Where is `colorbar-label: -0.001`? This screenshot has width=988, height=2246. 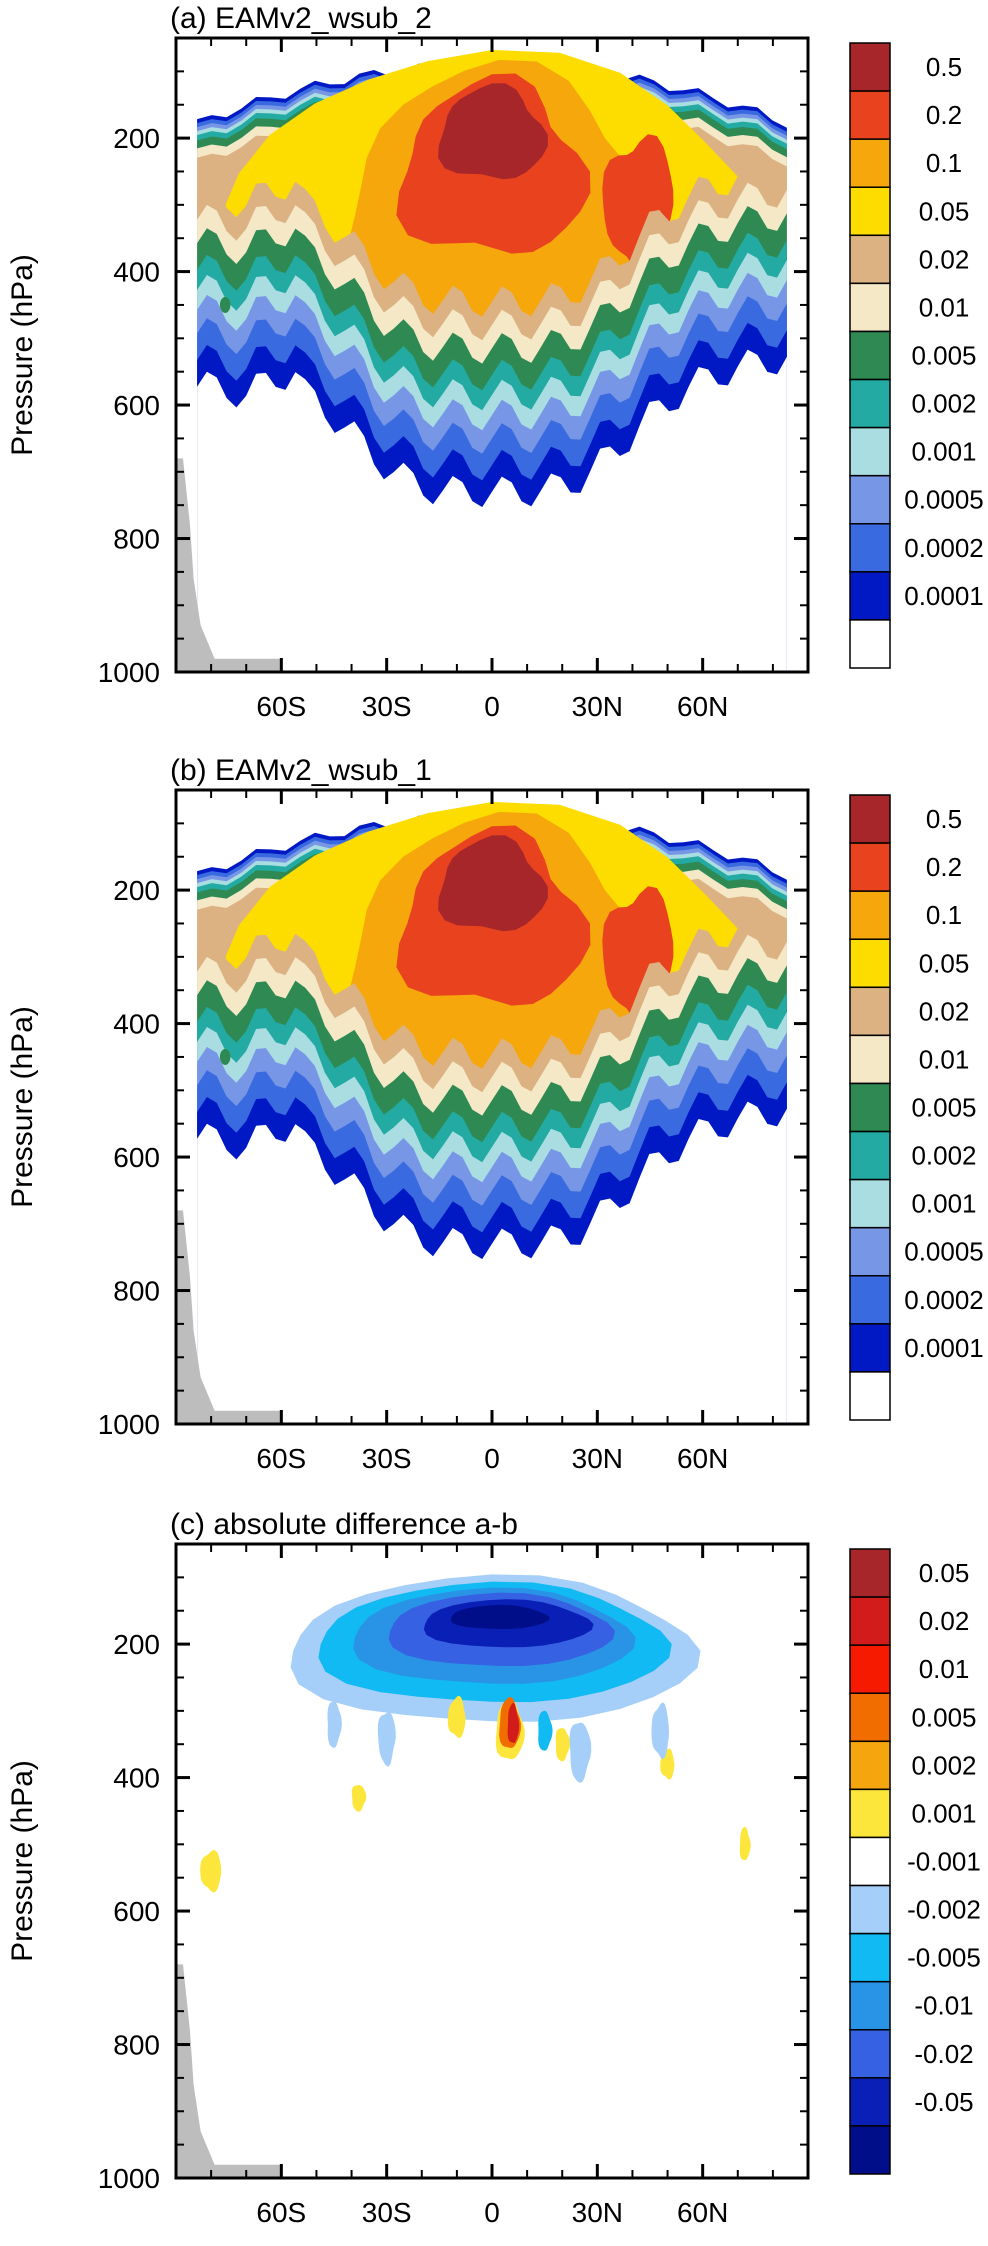 colorbar-label: -0.001 is located at coordinates (944, 1862).